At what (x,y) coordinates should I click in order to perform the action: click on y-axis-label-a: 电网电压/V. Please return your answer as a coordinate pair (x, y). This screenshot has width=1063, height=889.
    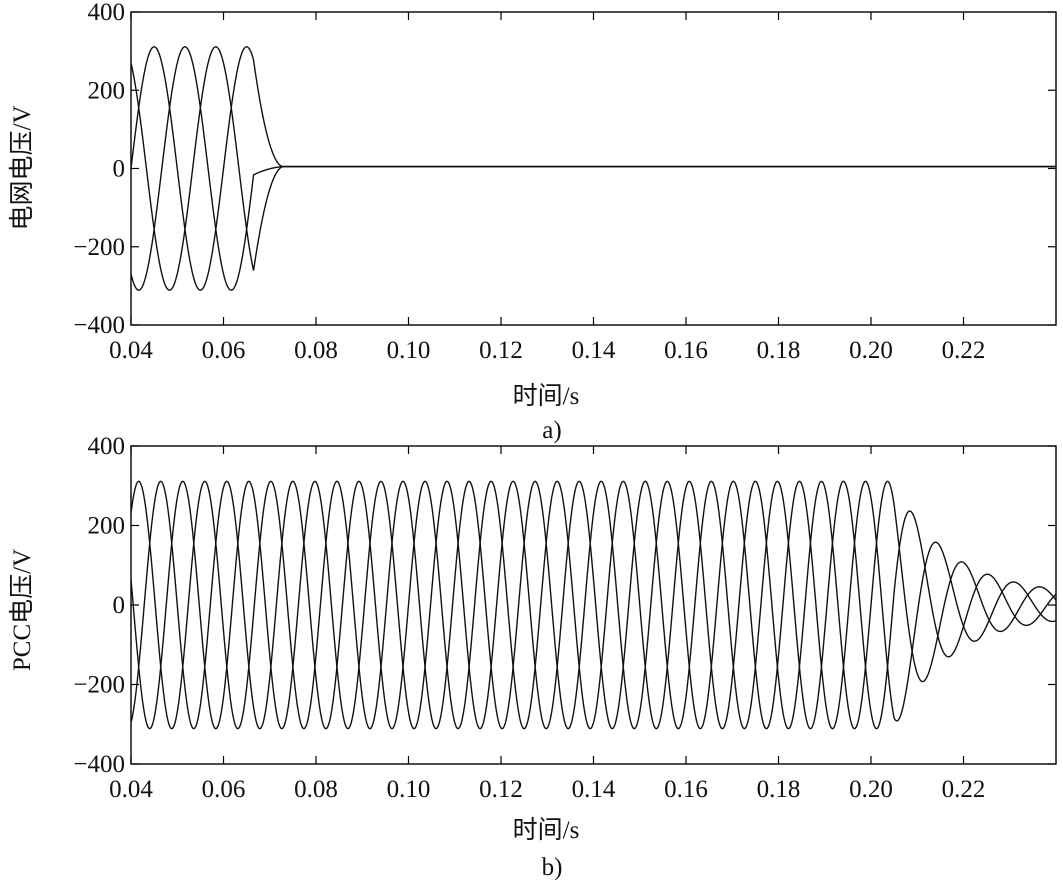
    Looking at the image, I should click on (22, 167).